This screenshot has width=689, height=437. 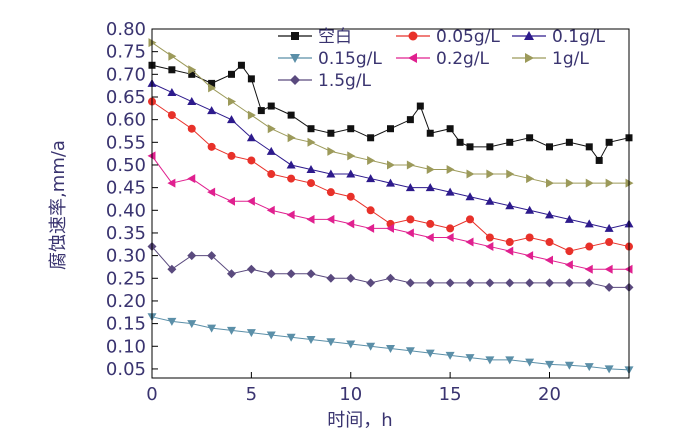 What do you see at coordinates (58, 205) in the screenshot?
I see `y-axis-title: 腐蚀速率,mm/a` at bounding box center [58, 205].